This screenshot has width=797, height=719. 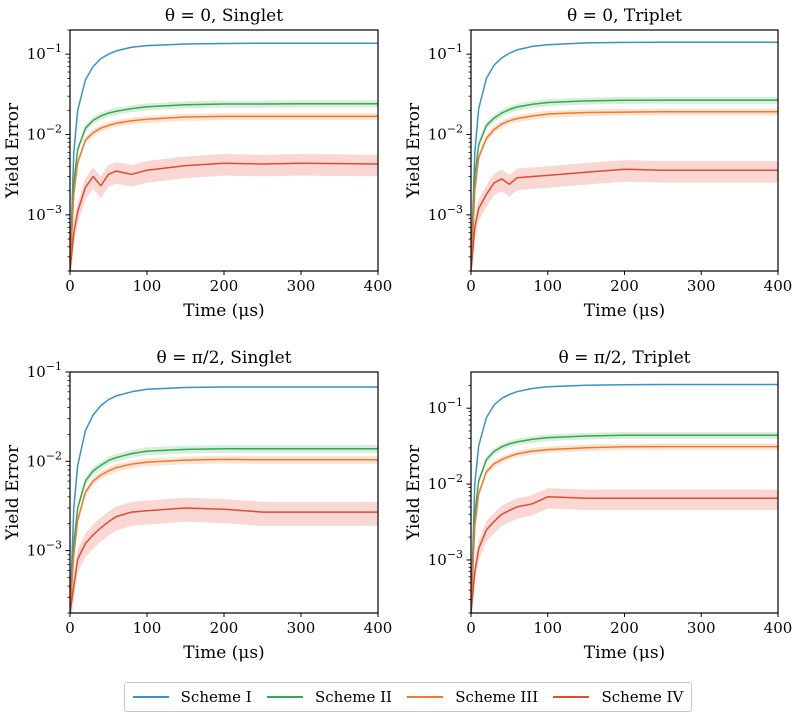 I want to click on legend-item-scheme-ii: Scheme II, so click(x=329, y=697).